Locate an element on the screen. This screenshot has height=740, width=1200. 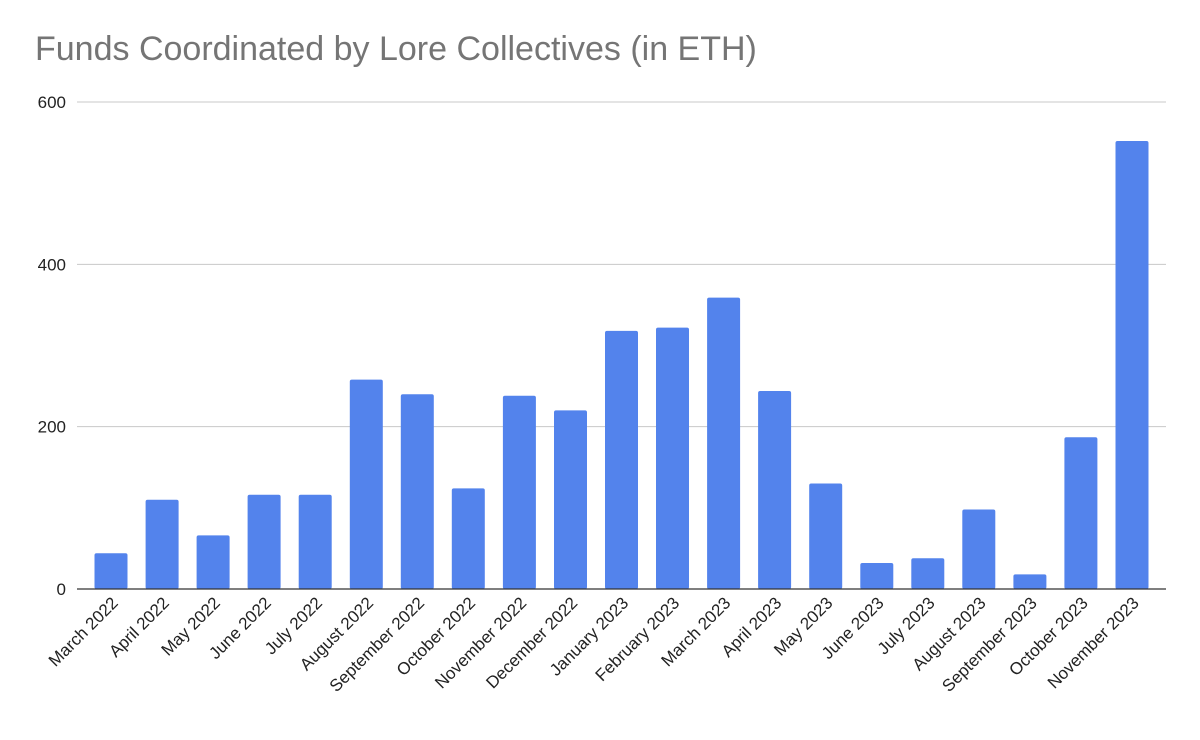
y-axis-ticks: 0 200 400 600 is located at coordinates (52, 346).